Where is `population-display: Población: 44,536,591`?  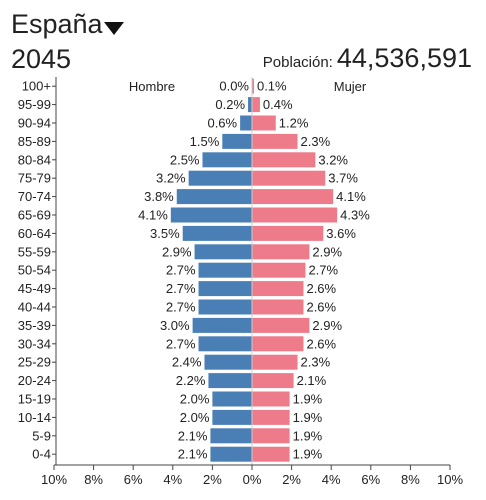
population-display: Población: 44,536,591 is located at coordinates (367, 58).